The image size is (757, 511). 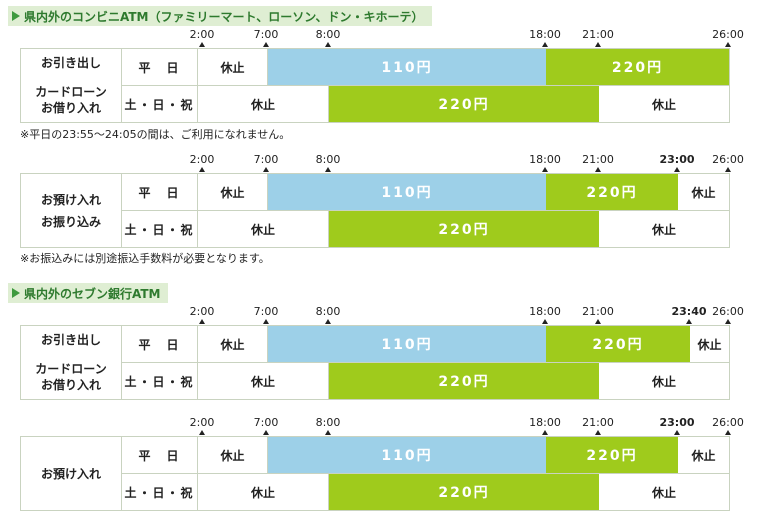 What do you see at coordinates (689, 311) in the screenshot?
I see `tick-label: 23:40` at bounding box center [689, 311].